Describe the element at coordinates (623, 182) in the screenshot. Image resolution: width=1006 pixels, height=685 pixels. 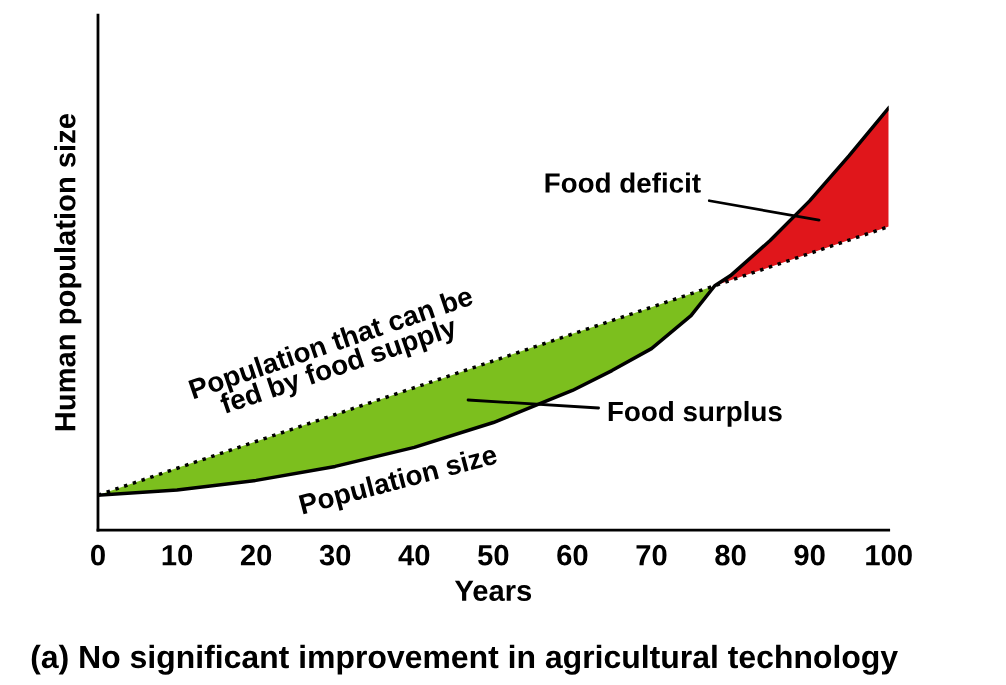
I see `annotation: Food deficit` at that location.